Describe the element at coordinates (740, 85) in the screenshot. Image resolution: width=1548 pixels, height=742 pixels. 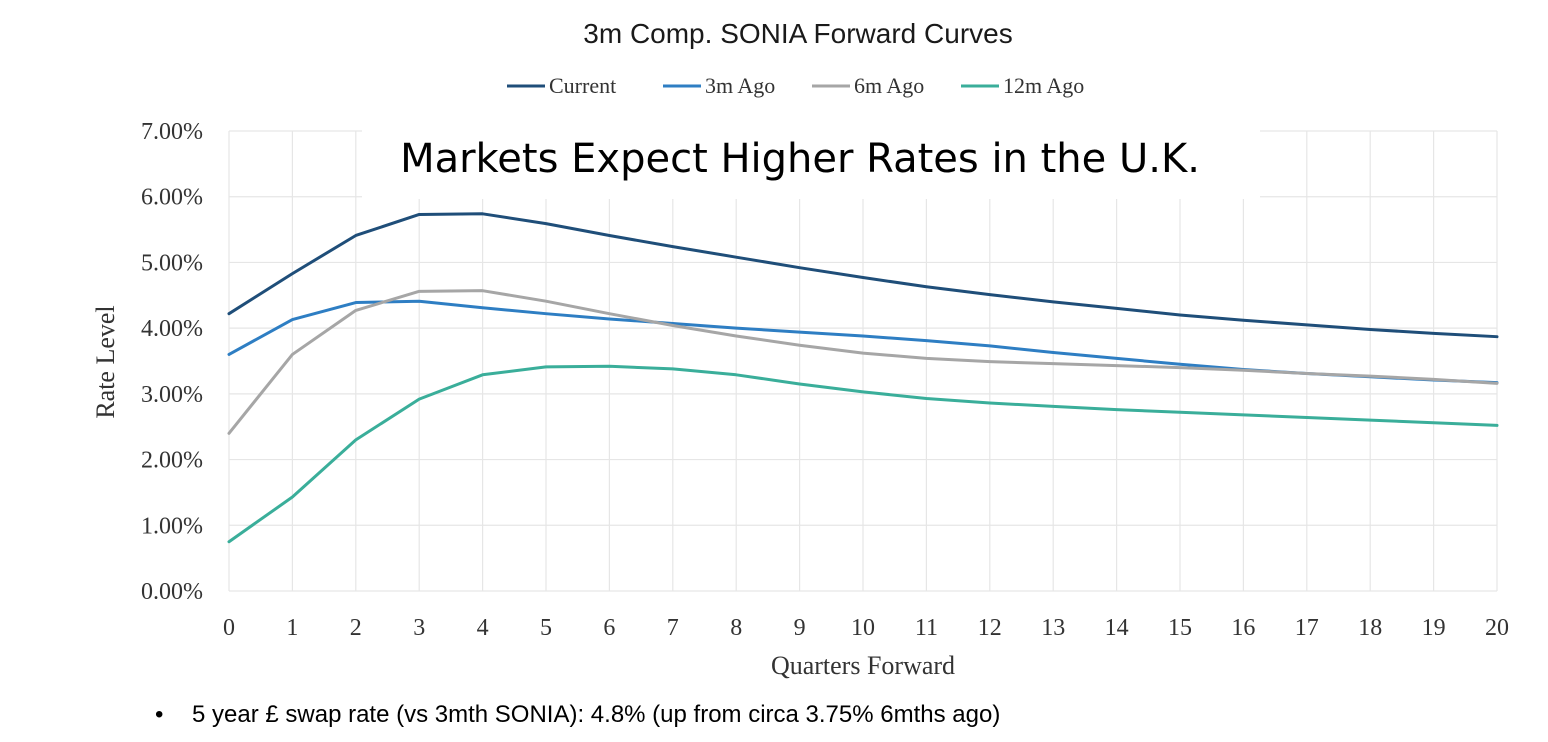
I see `legend-label-3m-ago: 3m Ago` at that location.